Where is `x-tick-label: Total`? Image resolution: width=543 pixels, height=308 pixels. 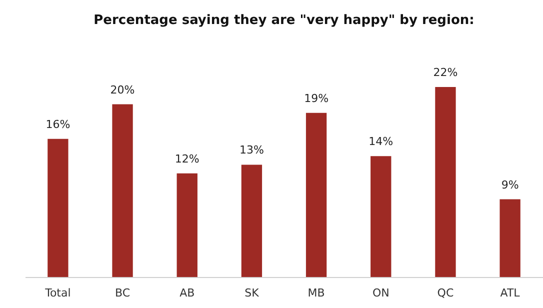 x-tick-label: Total is located at coordinates (57, 293).